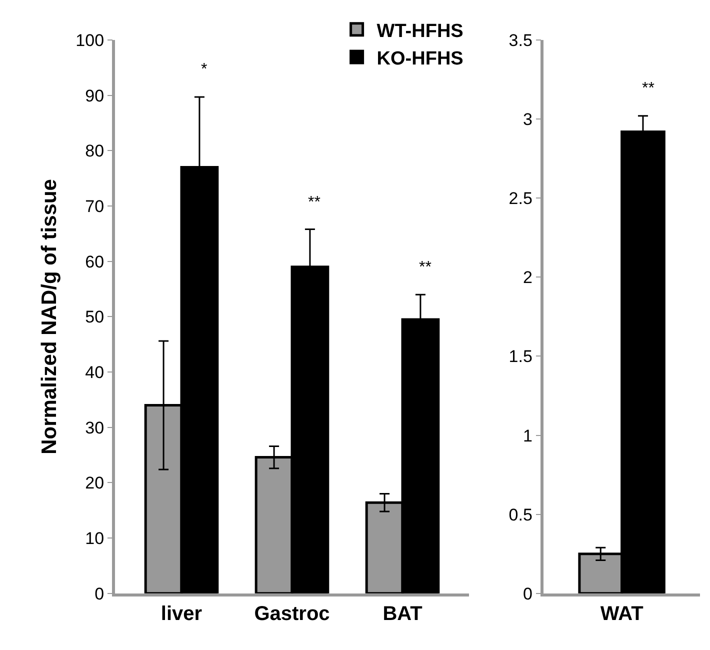  What do you see at coordinates (94, 262) in the screenshot?
I see `y-tick-label: 60` at bounding box center [94, 262].